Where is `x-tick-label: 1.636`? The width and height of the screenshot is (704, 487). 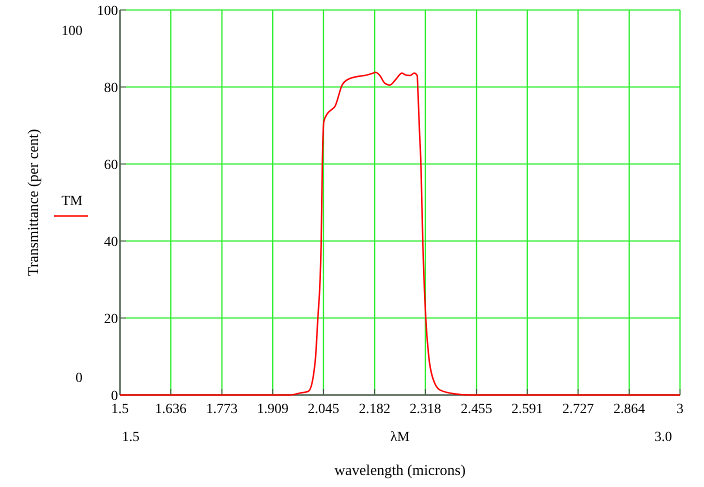
x-tick-label: 1.636 is located at coordinates (171, 409).